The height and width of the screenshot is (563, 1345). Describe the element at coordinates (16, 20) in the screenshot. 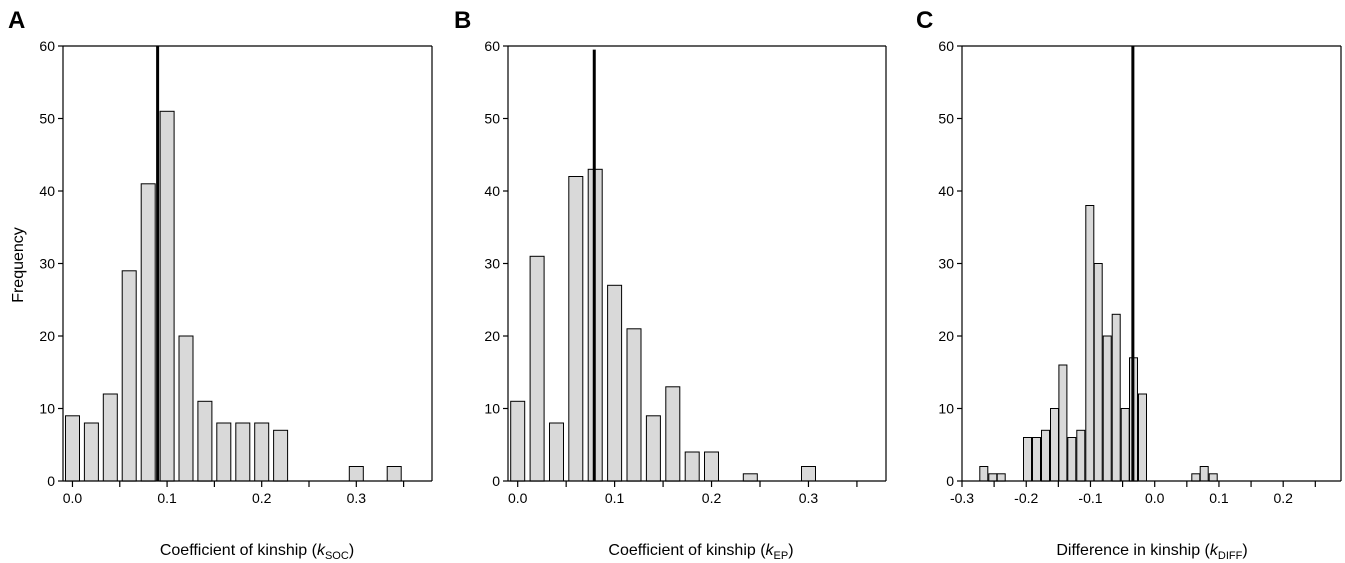

I see `panel-letter: A` at that location.